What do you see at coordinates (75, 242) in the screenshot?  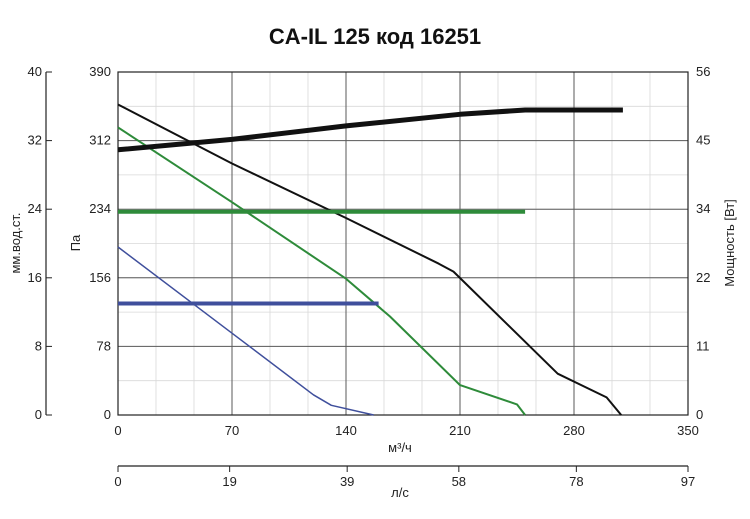 I see `y-axis-title: Па` at bounding box center [75, 242].